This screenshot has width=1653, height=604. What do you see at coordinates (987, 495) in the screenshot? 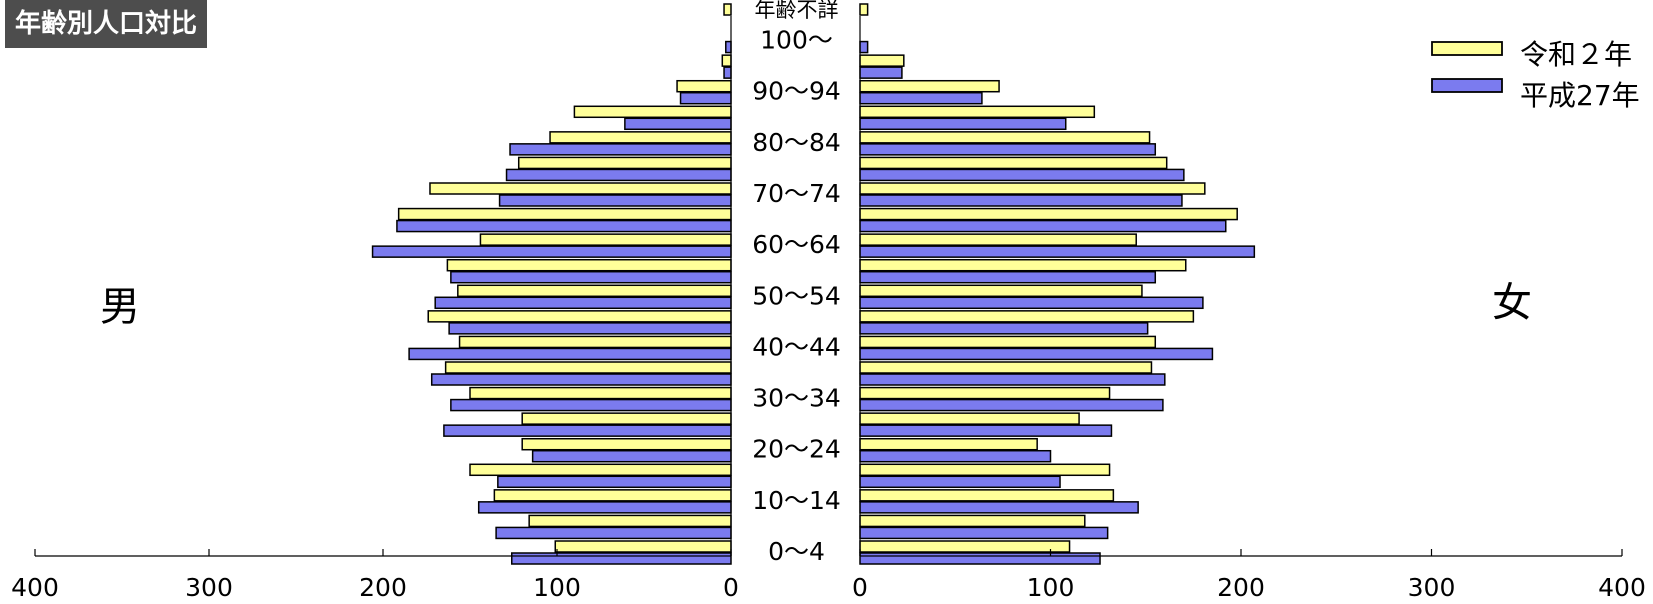
I see `bar-female-r2-10～14` at bounding box center [987, 495].